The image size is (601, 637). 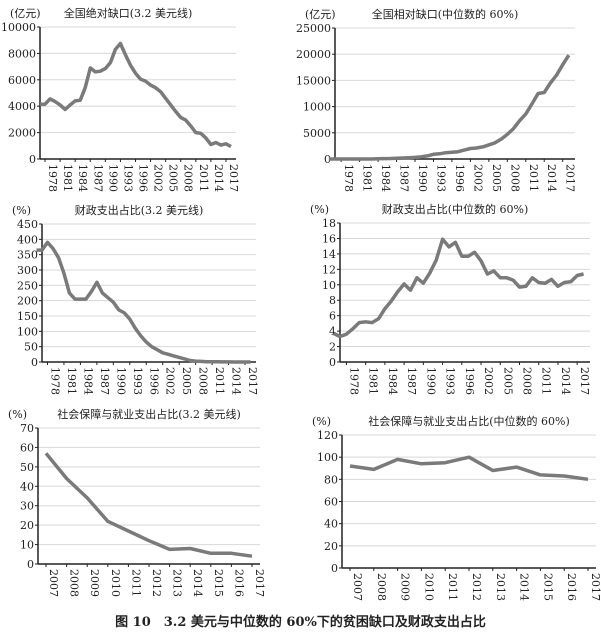 I want to click on chart-title: 社会保障与就业支出占比(3.2 美元线), so click(x=149, y=414).